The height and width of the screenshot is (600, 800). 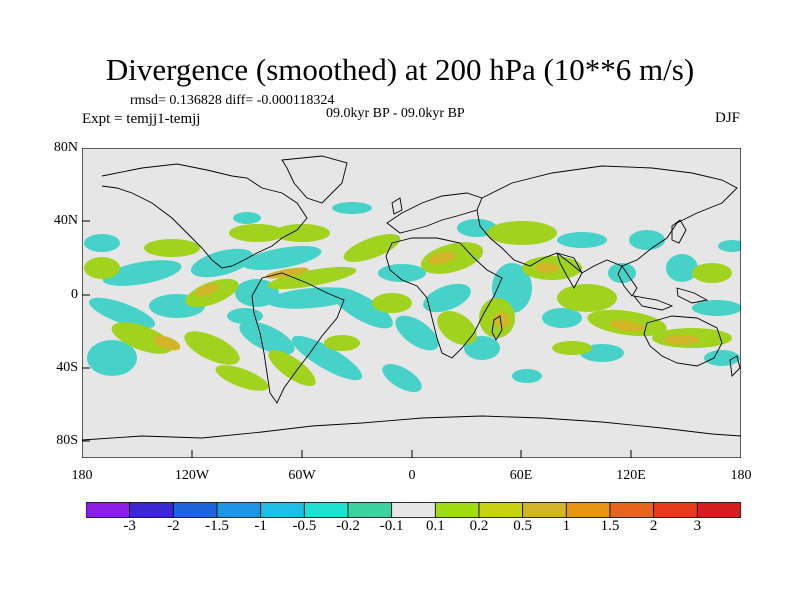 I want to click on strong-positive-divergence-areas, so click(x=426, y=301).